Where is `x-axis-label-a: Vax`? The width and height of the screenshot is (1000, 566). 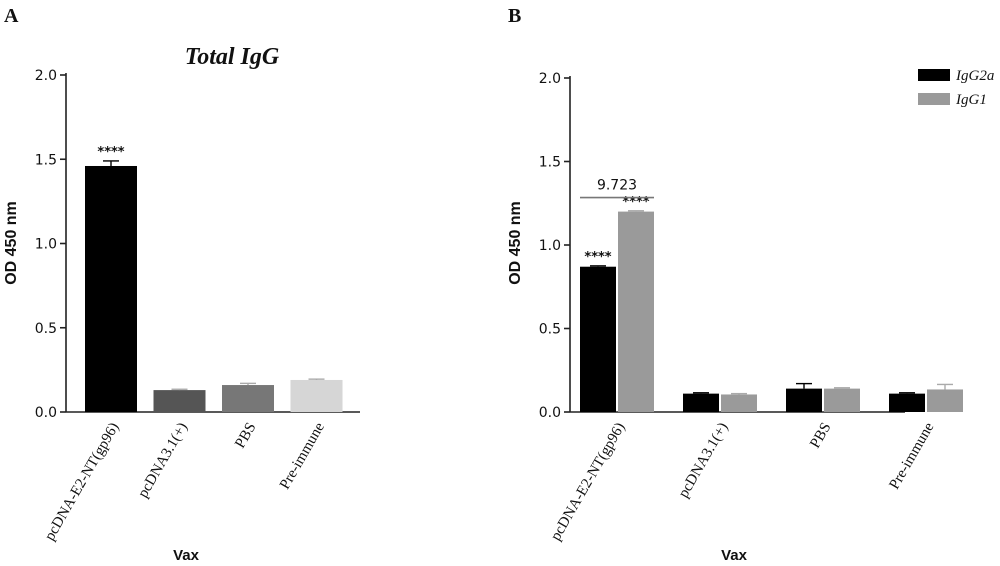
x-axis-label-a: Vax is located at coordinates (186, 555).